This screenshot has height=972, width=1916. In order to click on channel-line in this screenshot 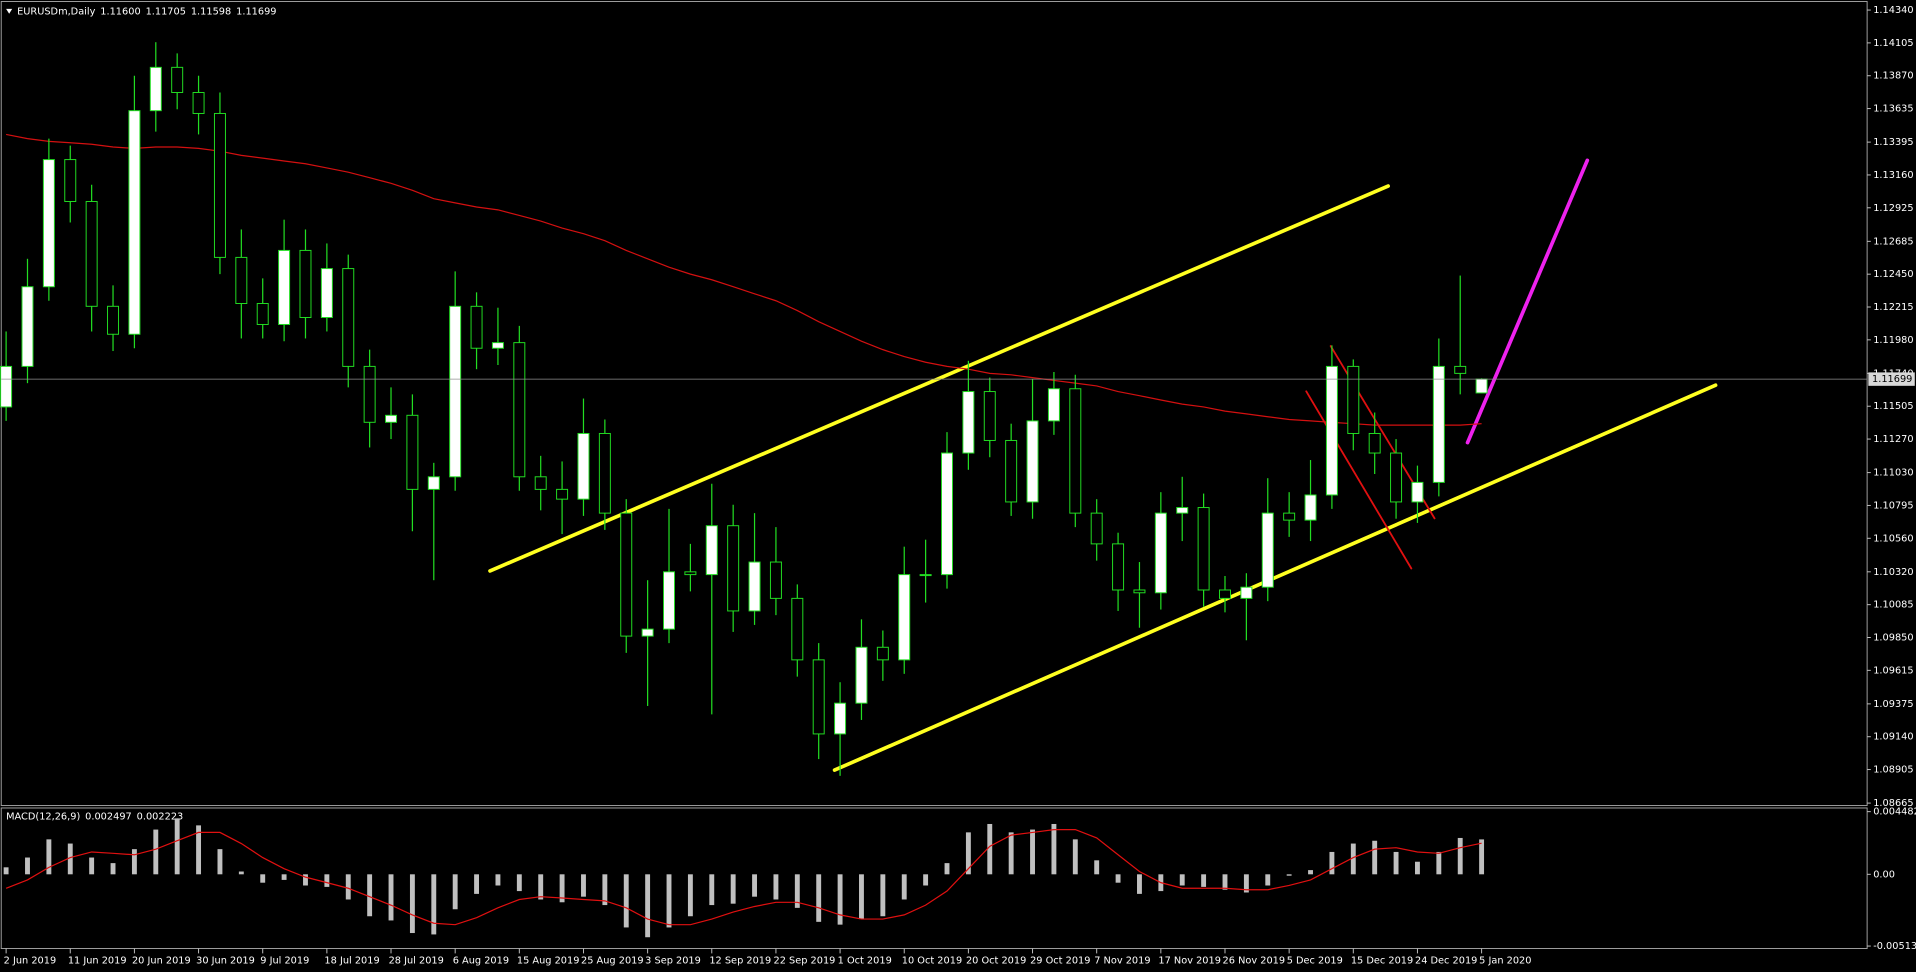, I will do `click(1359, 480)`.